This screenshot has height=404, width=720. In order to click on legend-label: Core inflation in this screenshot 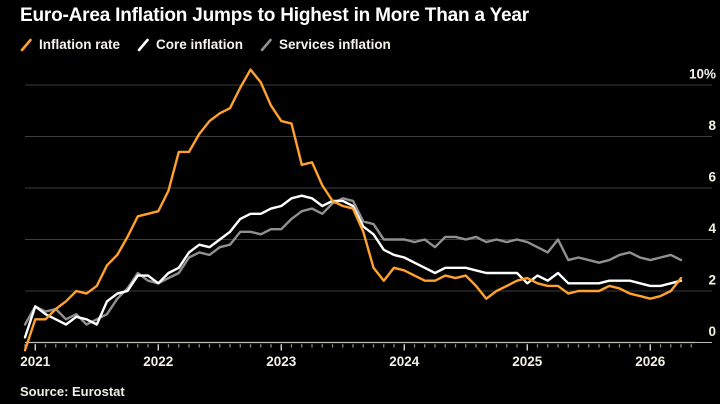, I will do `click(200, 44)`.